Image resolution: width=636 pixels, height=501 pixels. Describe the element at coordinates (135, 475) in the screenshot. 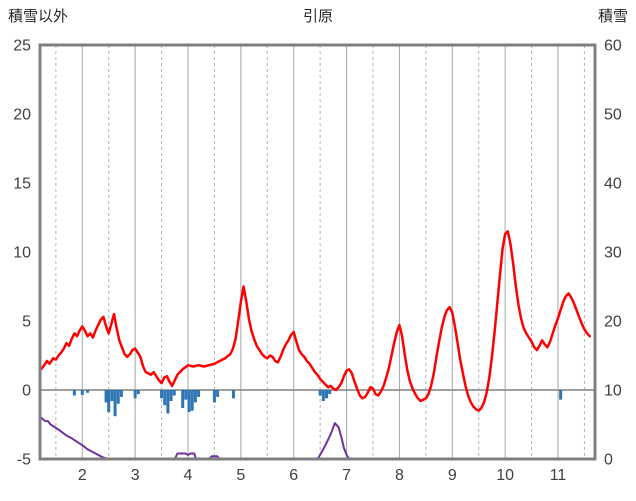

I see `x-tick-label: 3` at that location.